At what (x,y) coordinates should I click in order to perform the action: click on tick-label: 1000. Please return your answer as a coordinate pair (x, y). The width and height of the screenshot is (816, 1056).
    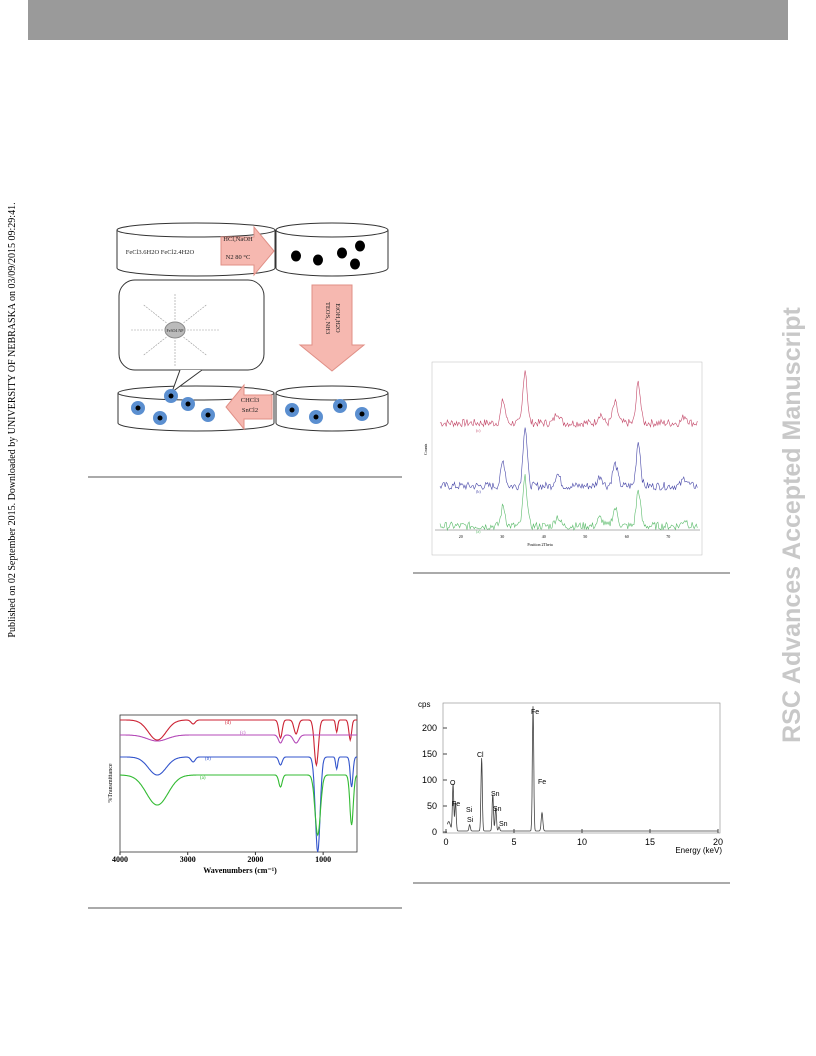
    Looking at the image, I should click on (323, 859).